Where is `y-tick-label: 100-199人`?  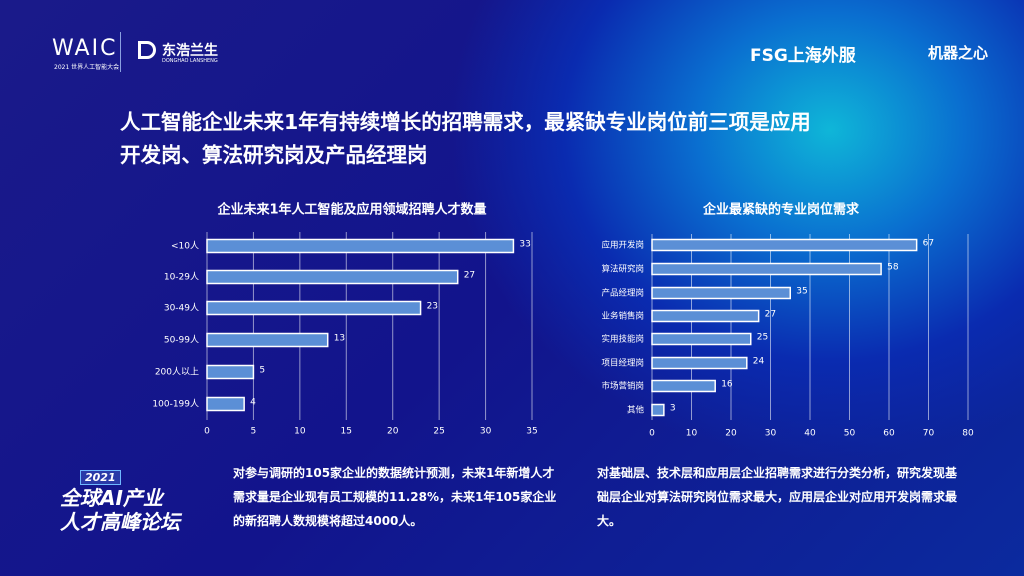 y-tick-label: 100-199人 is located at coordinates (175, 404).